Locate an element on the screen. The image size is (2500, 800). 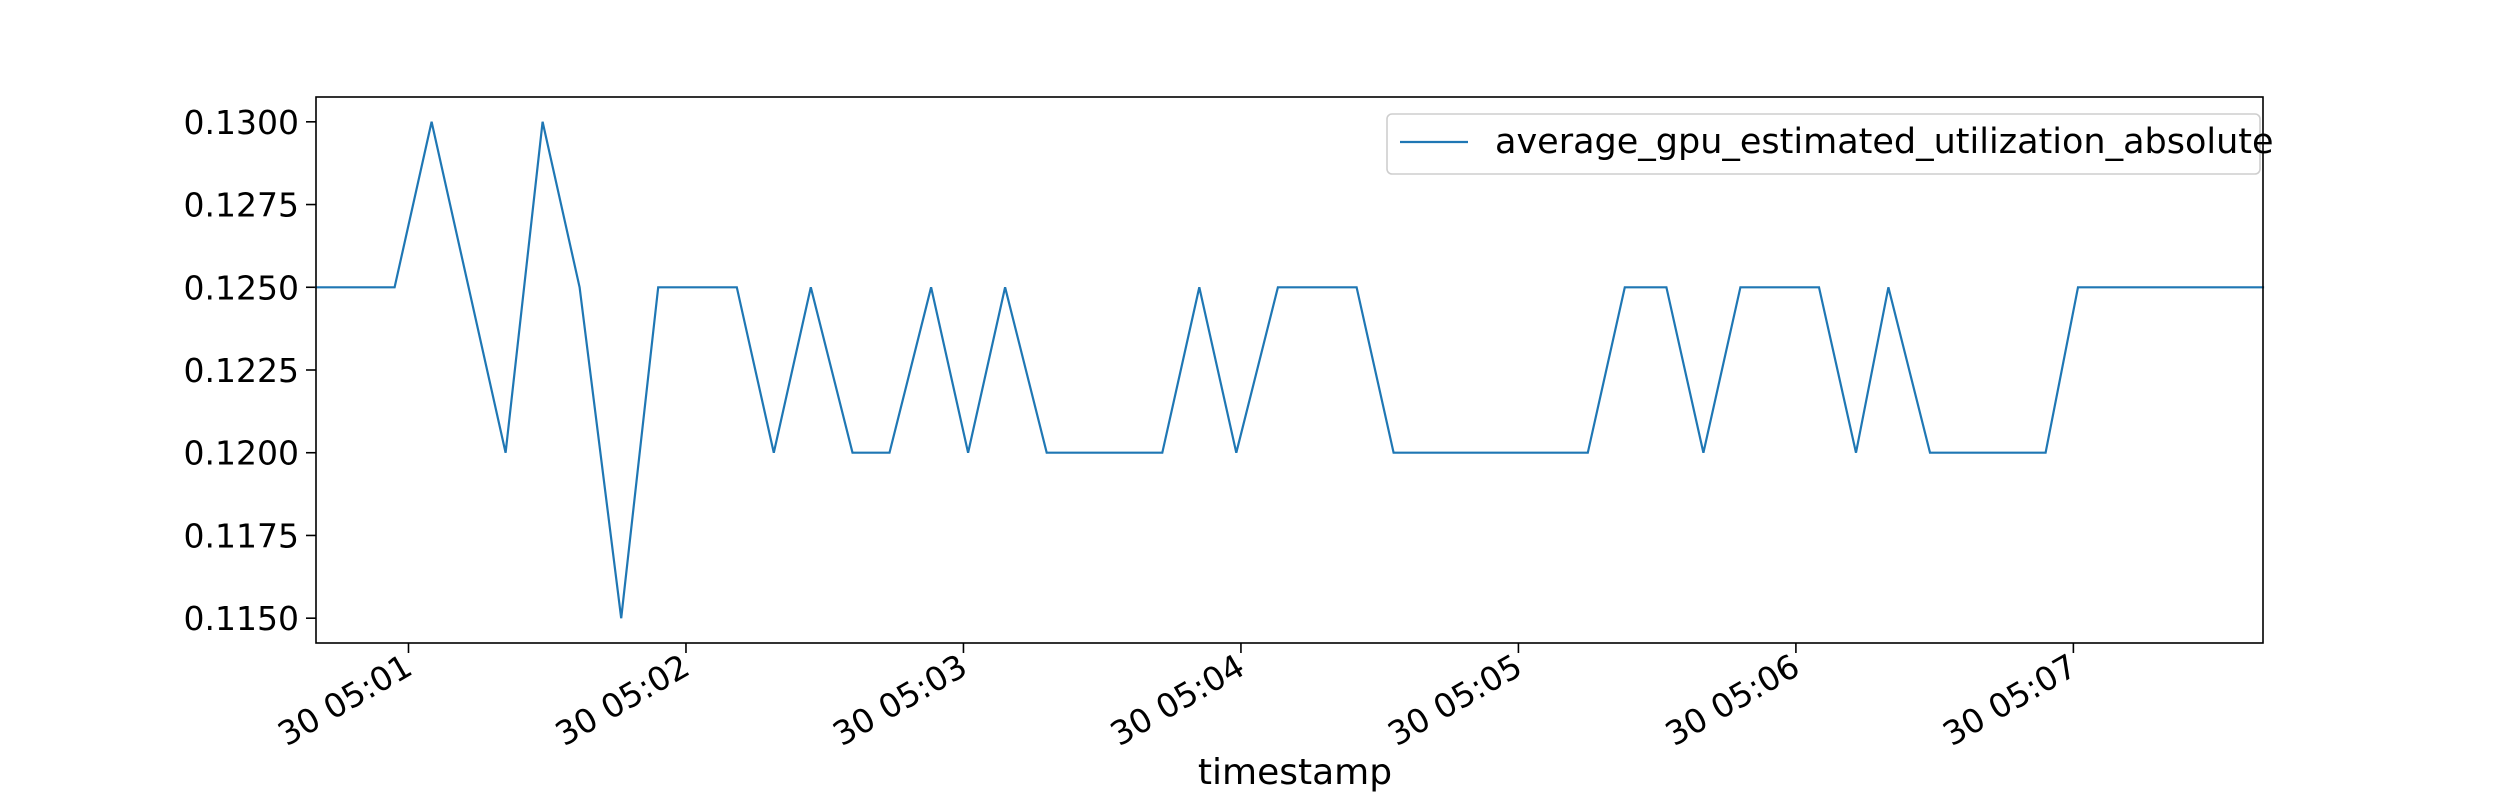
legend-box is located at coordinates (1823, 144).